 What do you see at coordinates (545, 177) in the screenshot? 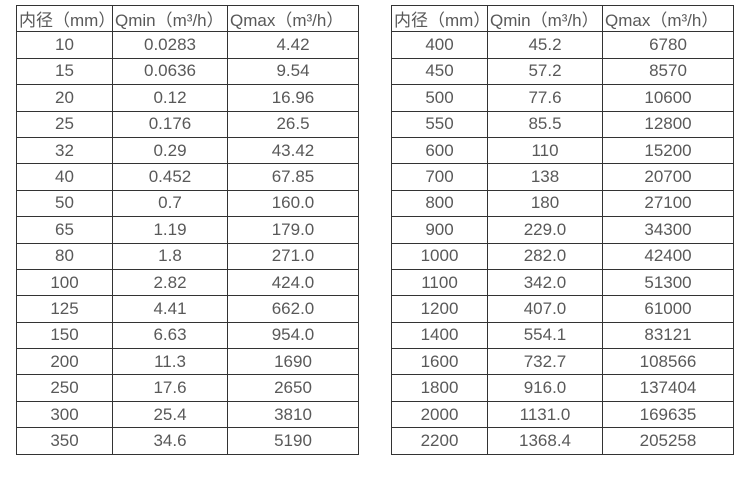
I see `table-cell: 138` at bounding box center [545, 177].